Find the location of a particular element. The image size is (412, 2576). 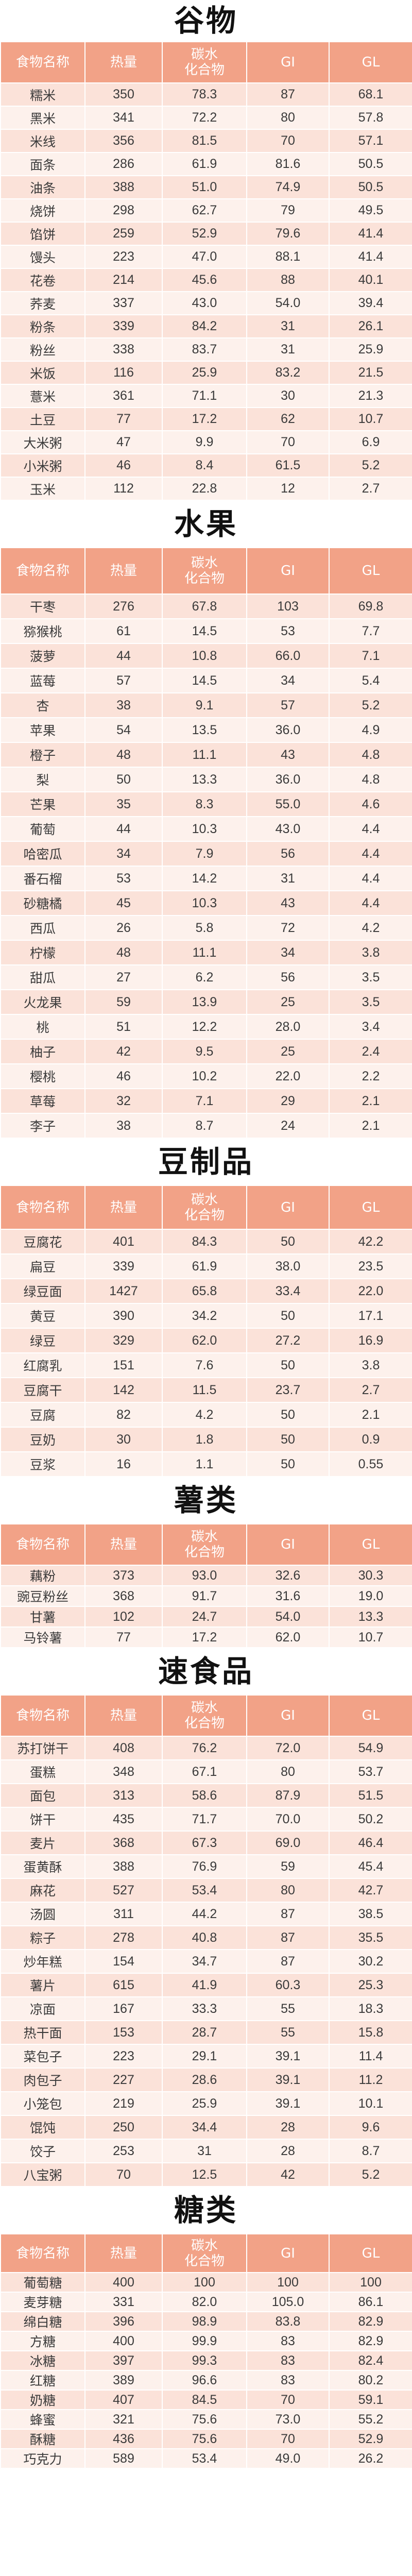

table-row: 蛋糕 348 67.1 80 53.7 is located at coordinates (206, 1771).